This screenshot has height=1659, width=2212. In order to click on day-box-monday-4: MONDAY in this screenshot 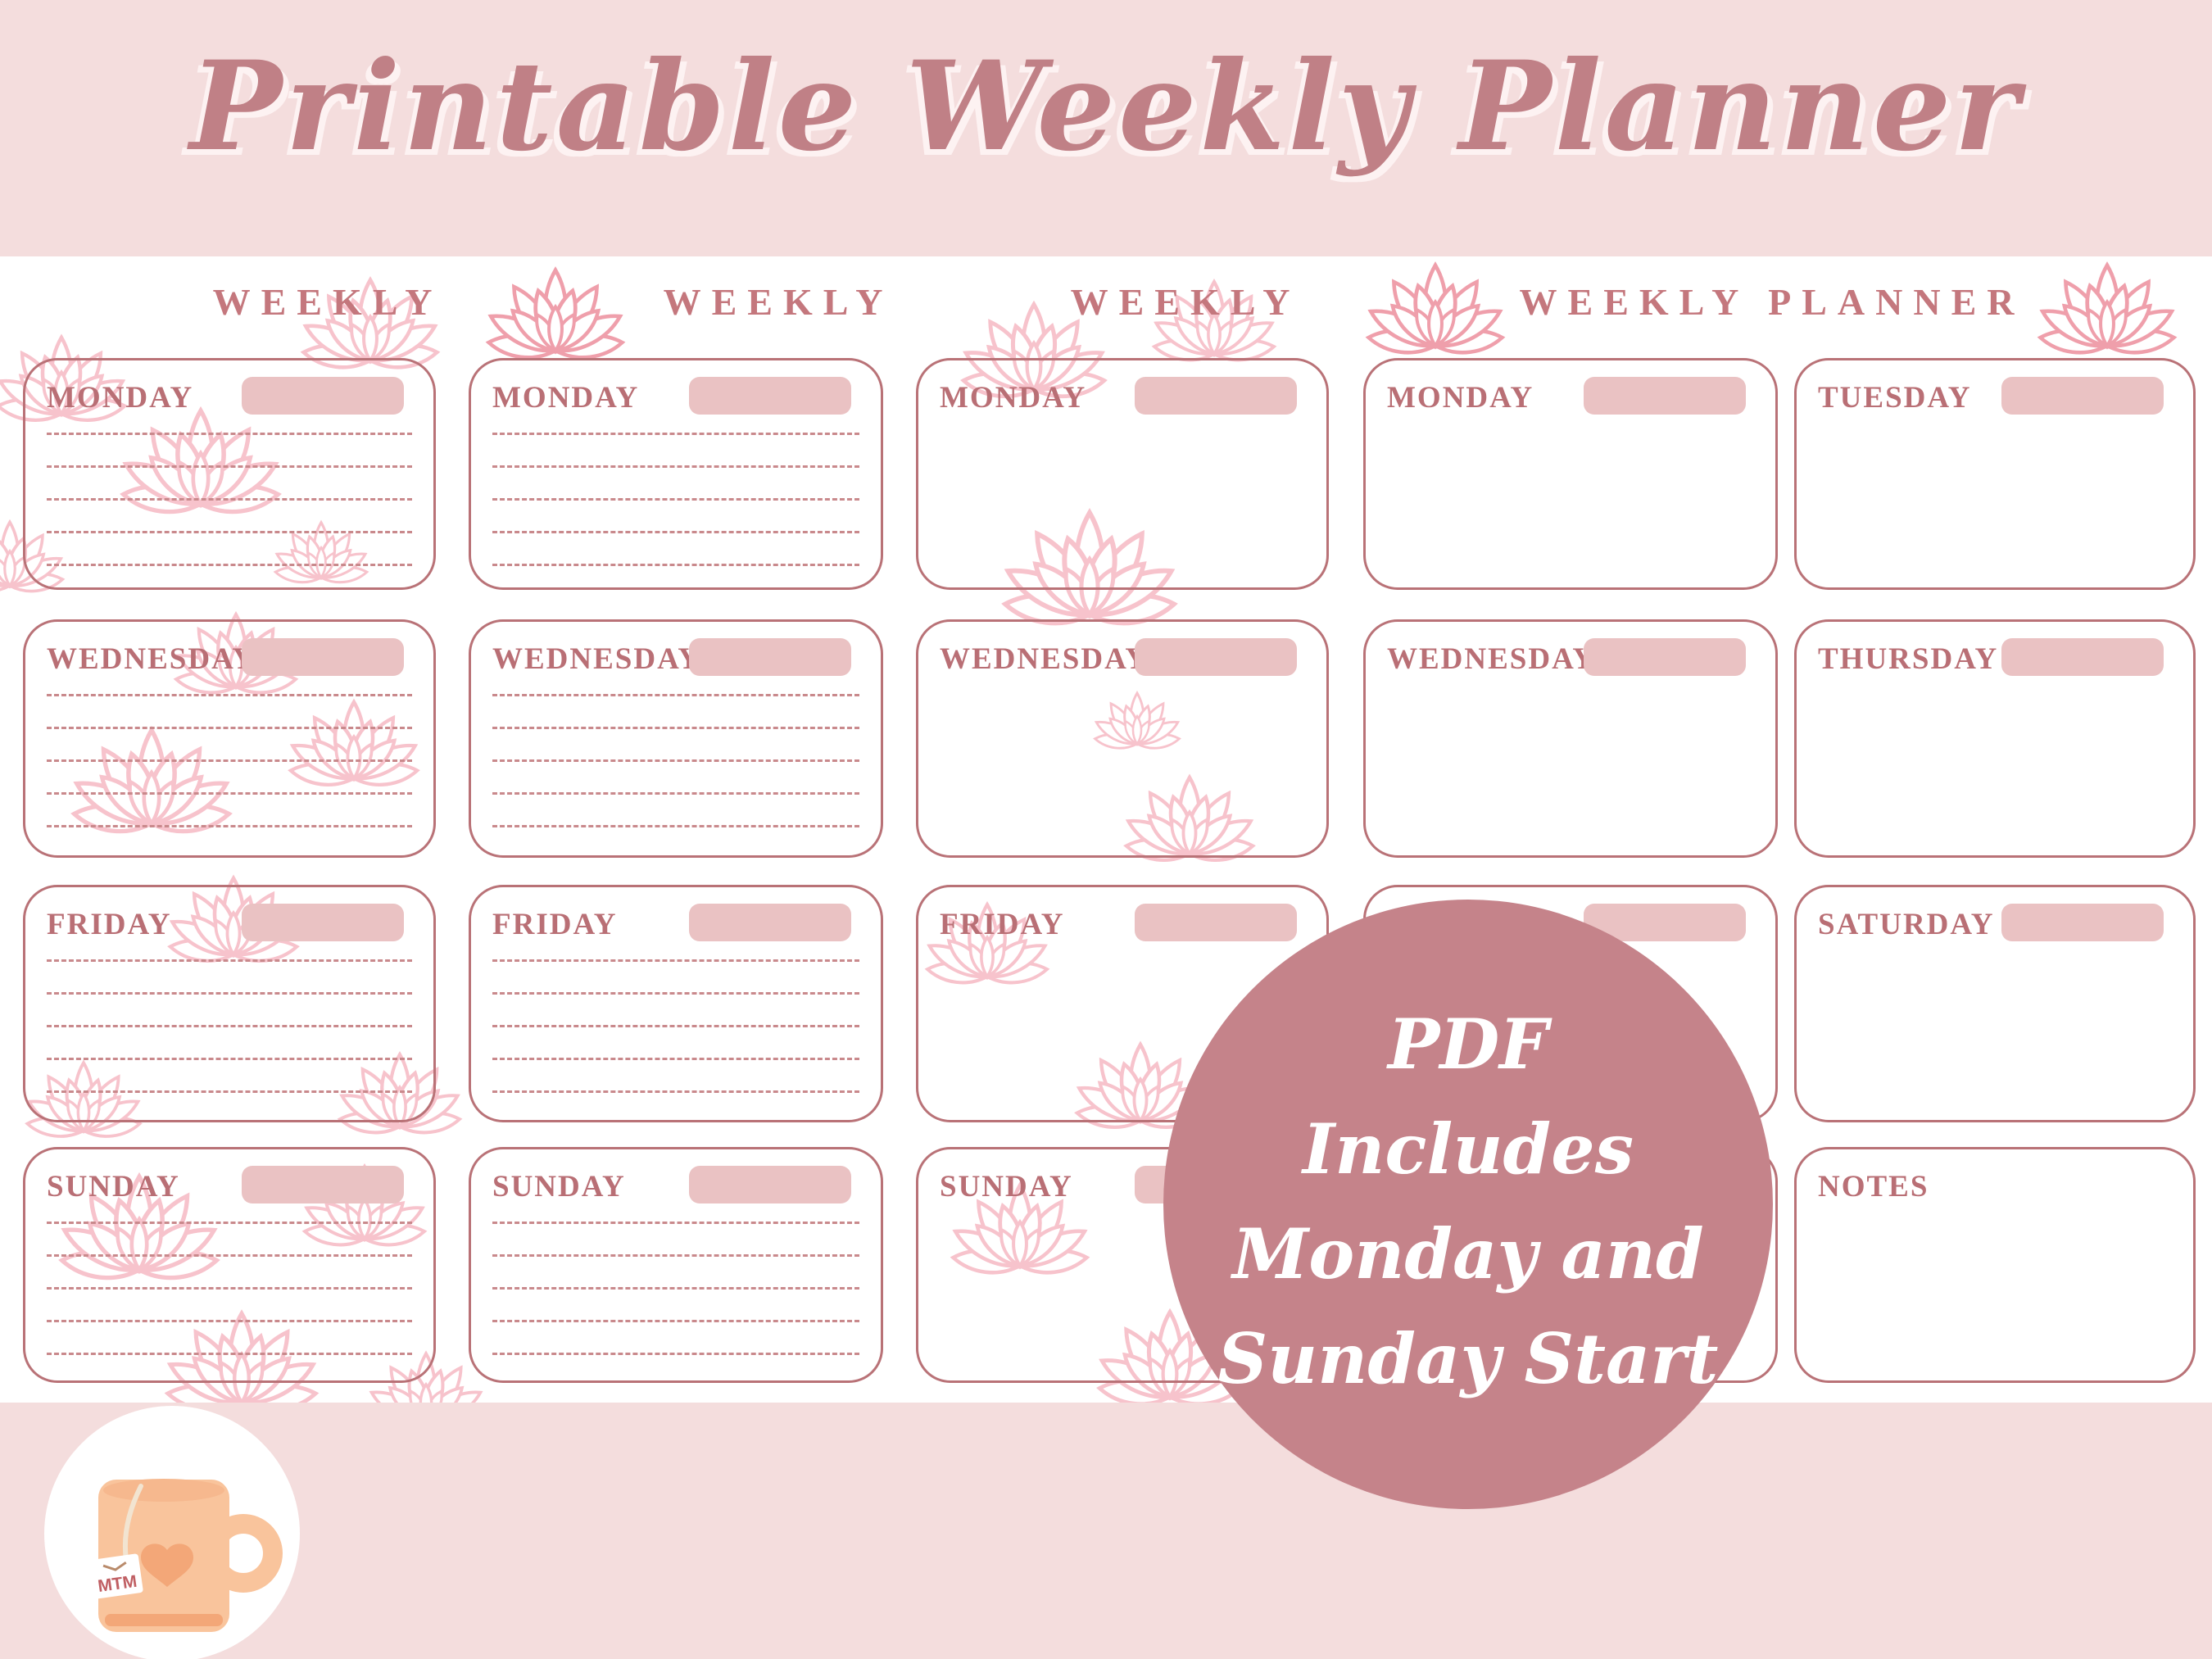, I will do `click(1570, 474)`.